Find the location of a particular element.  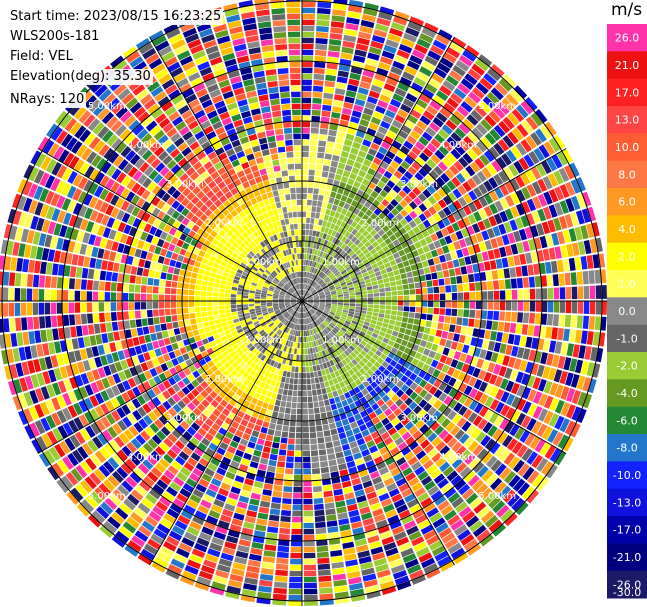

colorbar-tick-label: 13.0 is located at coordinates (627, 120).